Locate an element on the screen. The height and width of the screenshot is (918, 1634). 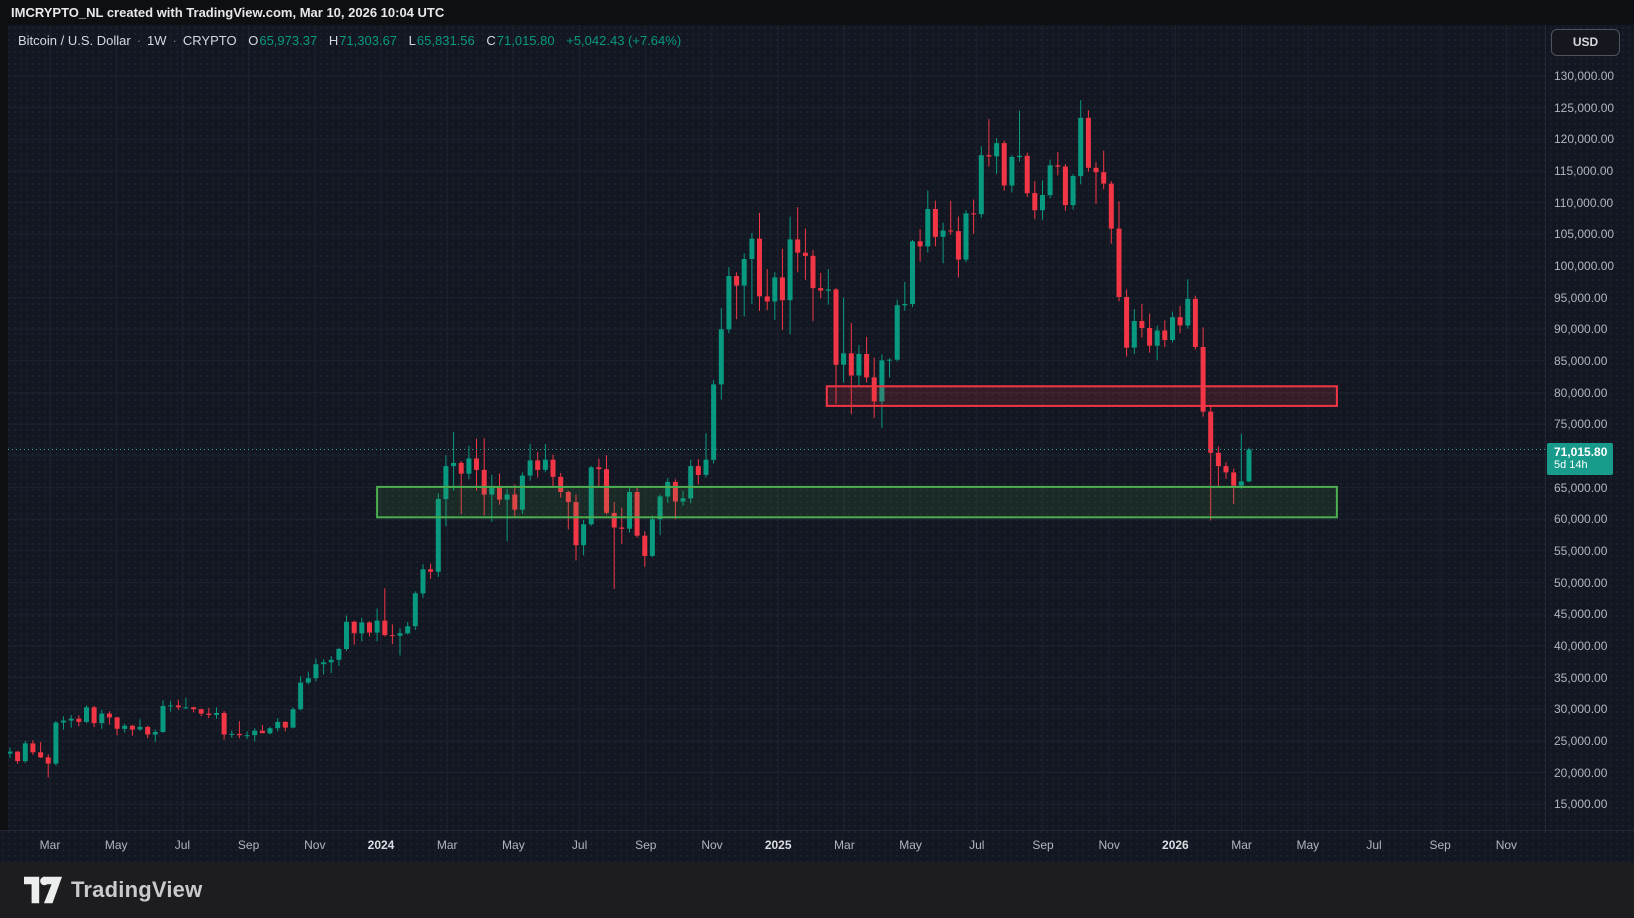
price-axis-label: 115,000.00 is located at coordinates (1584, 171).